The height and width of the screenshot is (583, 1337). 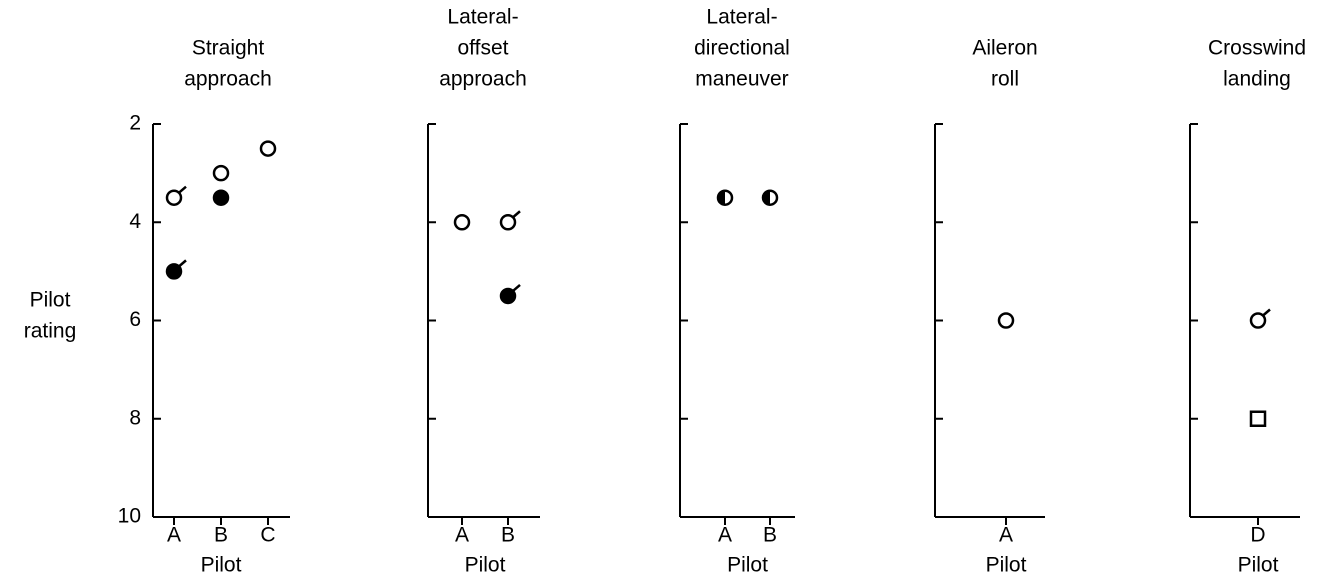 What do you see at coordinates (50, 300) in the screenshot?
I see `y-axis-label: Pilot` at bounding box center [50, 300].